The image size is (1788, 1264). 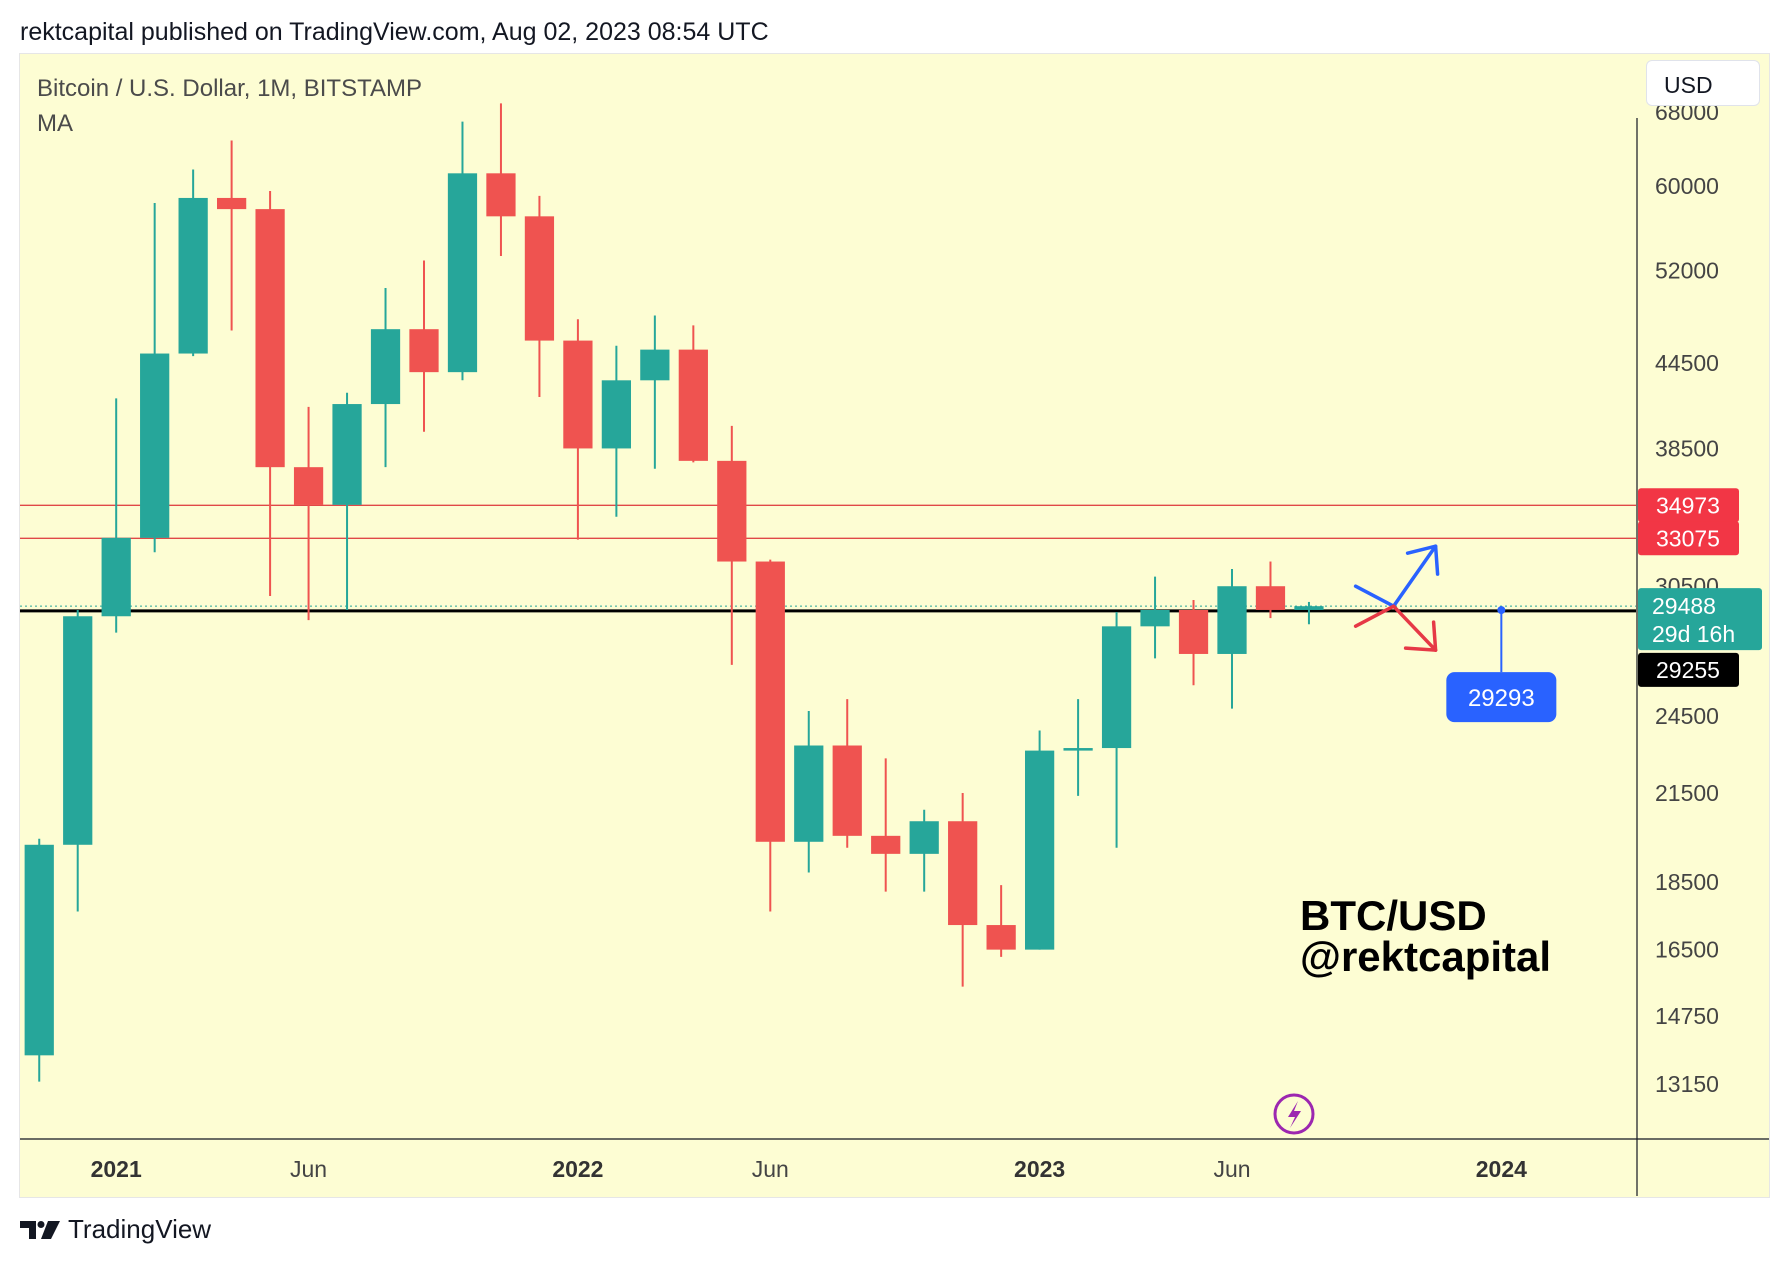 What do you see at coordinates (40, 1229) in the screenshot?
I see `tradingview-logo-icon` at bounding box center [40, 1229].